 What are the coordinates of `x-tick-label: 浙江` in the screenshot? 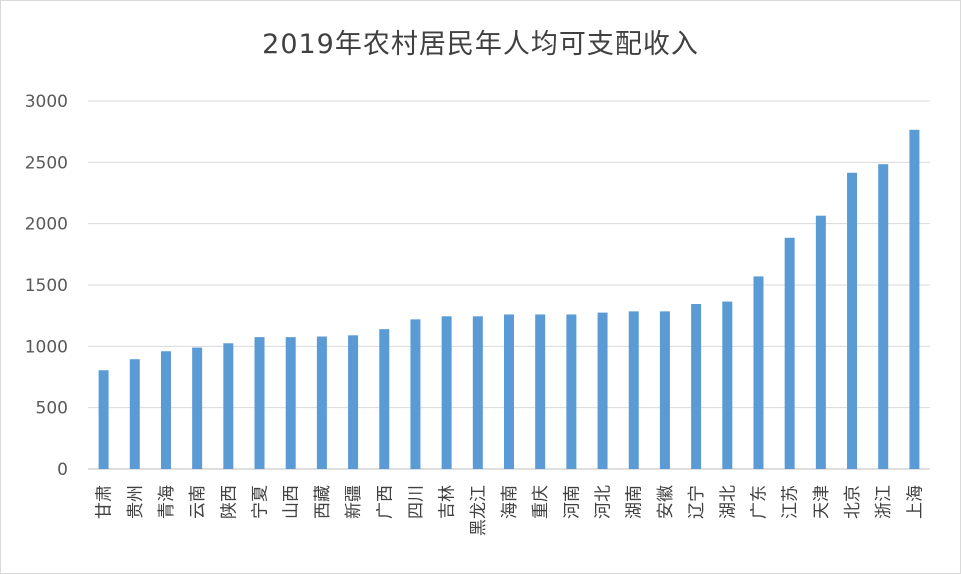 It's located at (884, 502).